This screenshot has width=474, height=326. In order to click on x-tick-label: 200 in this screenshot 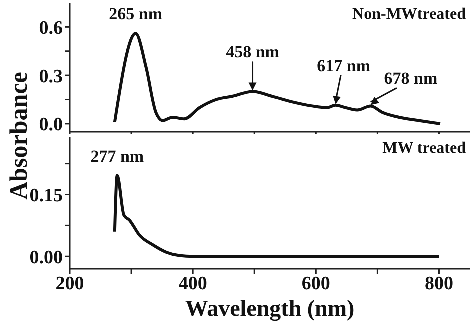, I will do `click(70, 283)`.